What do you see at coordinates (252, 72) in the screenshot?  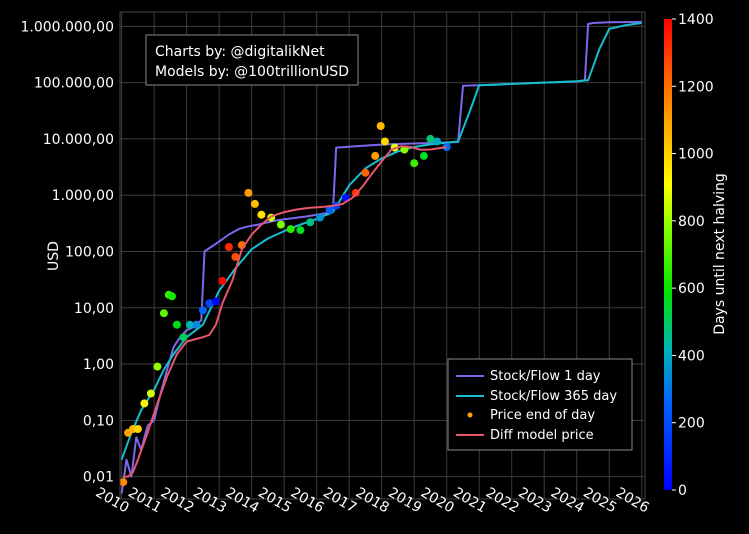 I see `credit-models-by: Models by: @100trillionUSD` at bounding box center [252, 72].